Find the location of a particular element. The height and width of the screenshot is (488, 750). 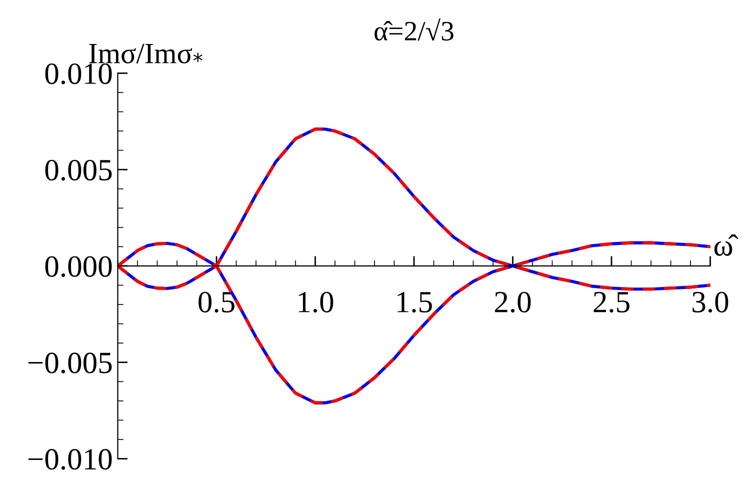

y-tick-label: 0.000 is located at coordinates (78, 266).